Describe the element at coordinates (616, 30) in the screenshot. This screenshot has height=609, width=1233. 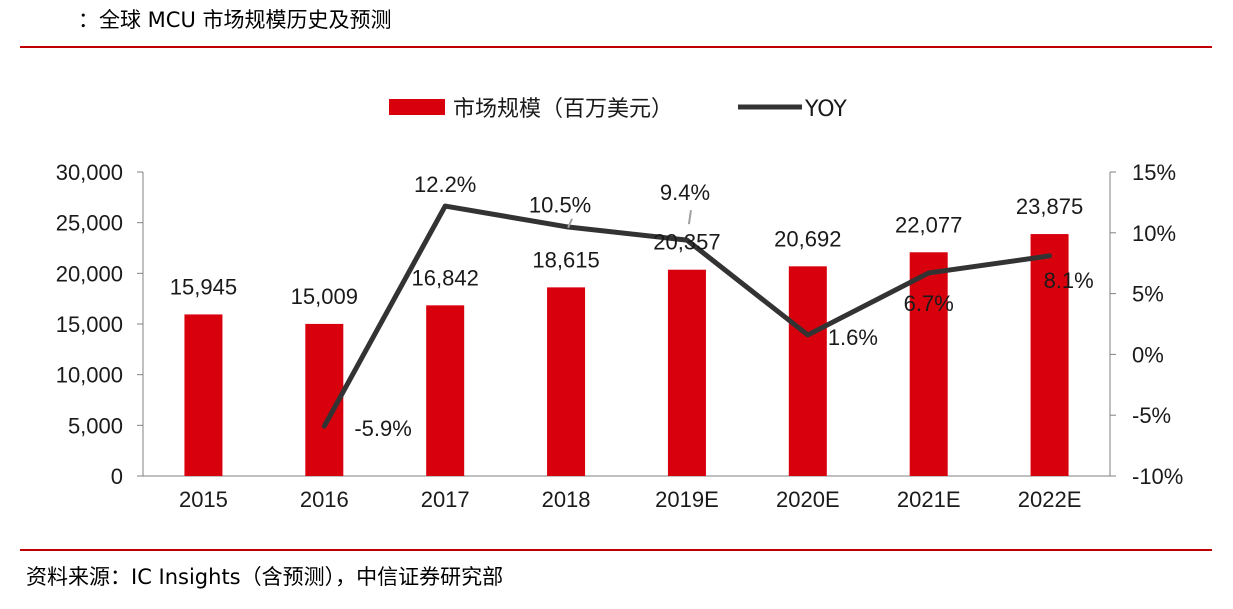
I see `title-rule` at that location.